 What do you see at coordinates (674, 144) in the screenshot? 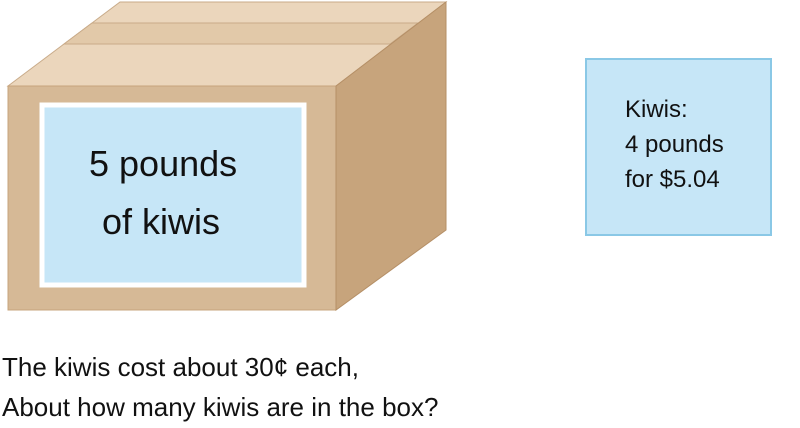
I see `price-card-quantity: 4 pounds` at bounding box center [674, 144].